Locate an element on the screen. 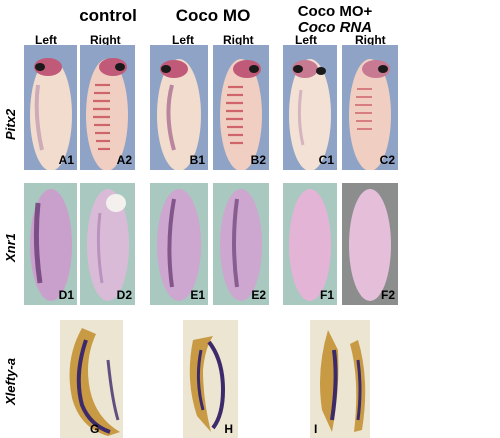  row-label-xlefty: Xlefty-a is located at coordinates (10, 381).